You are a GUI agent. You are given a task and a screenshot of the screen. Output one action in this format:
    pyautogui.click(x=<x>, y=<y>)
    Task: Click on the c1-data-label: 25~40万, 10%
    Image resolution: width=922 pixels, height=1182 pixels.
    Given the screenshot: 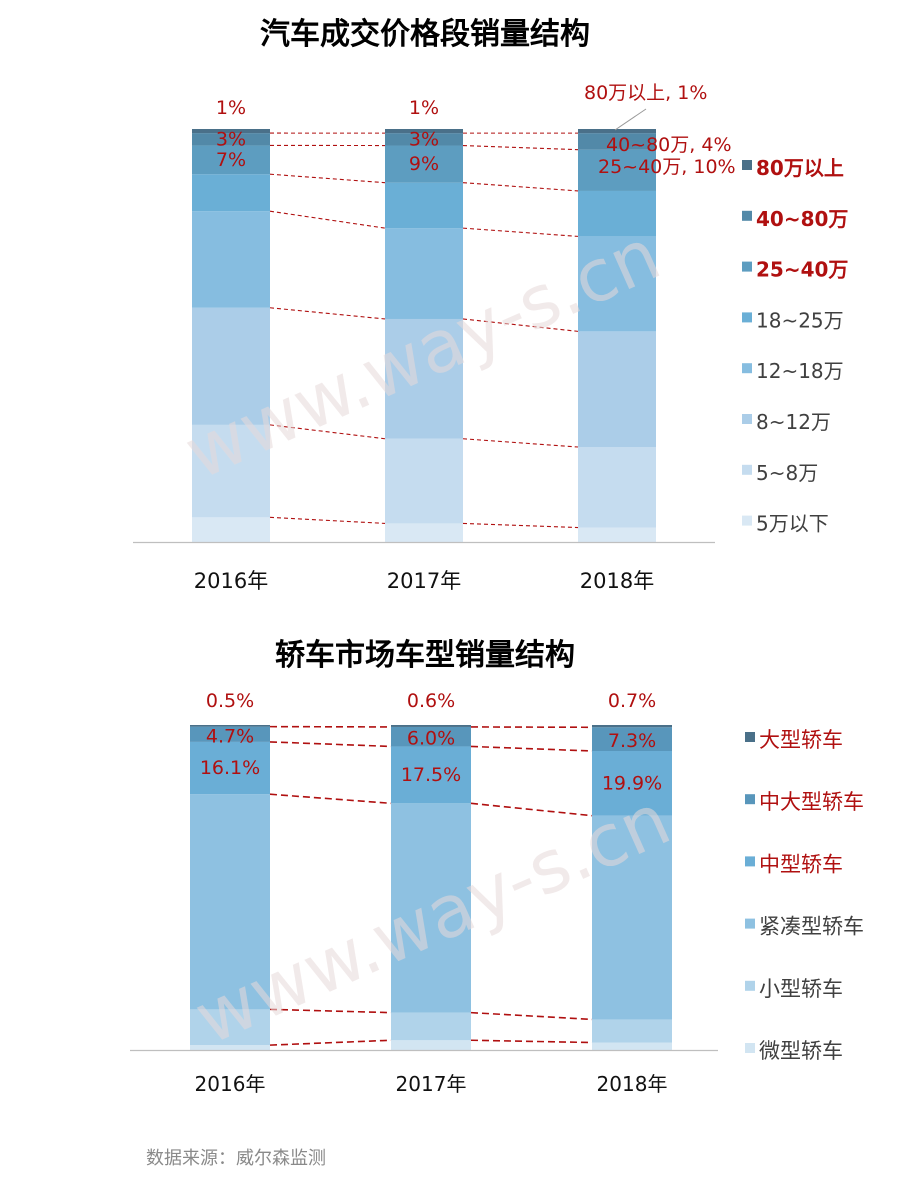 What is the action you would take?
    pyautogui.click(x=667, y=167)
    